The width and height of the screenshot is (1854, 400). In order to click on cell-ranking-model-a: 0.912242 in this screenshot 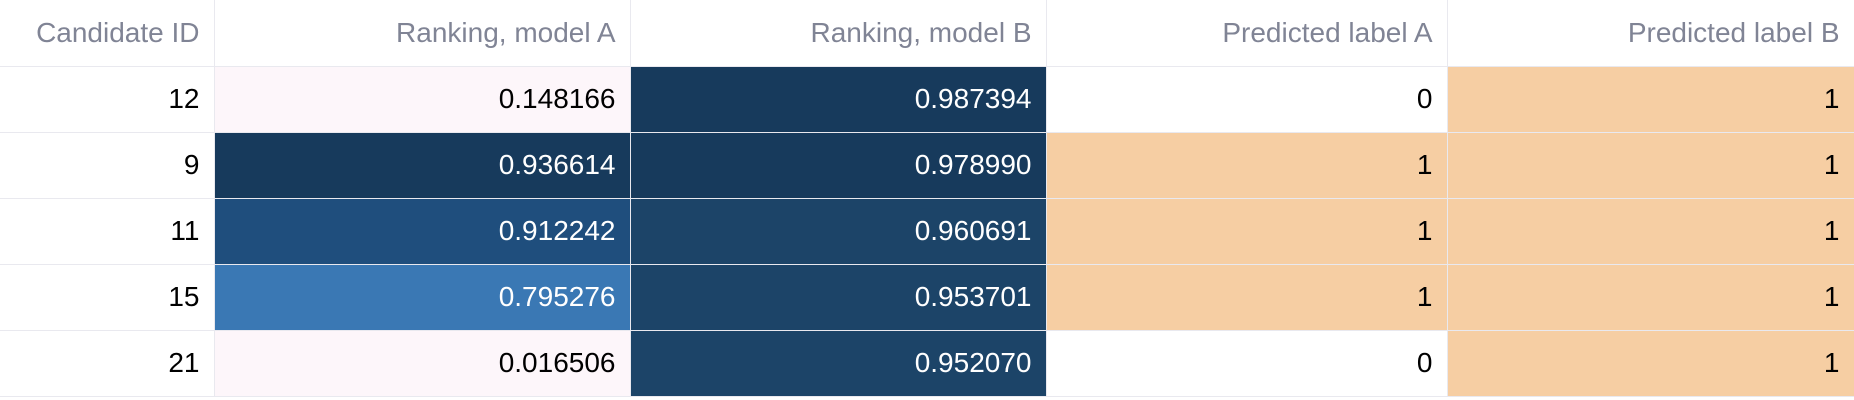, I will do `click(422, 231)`.